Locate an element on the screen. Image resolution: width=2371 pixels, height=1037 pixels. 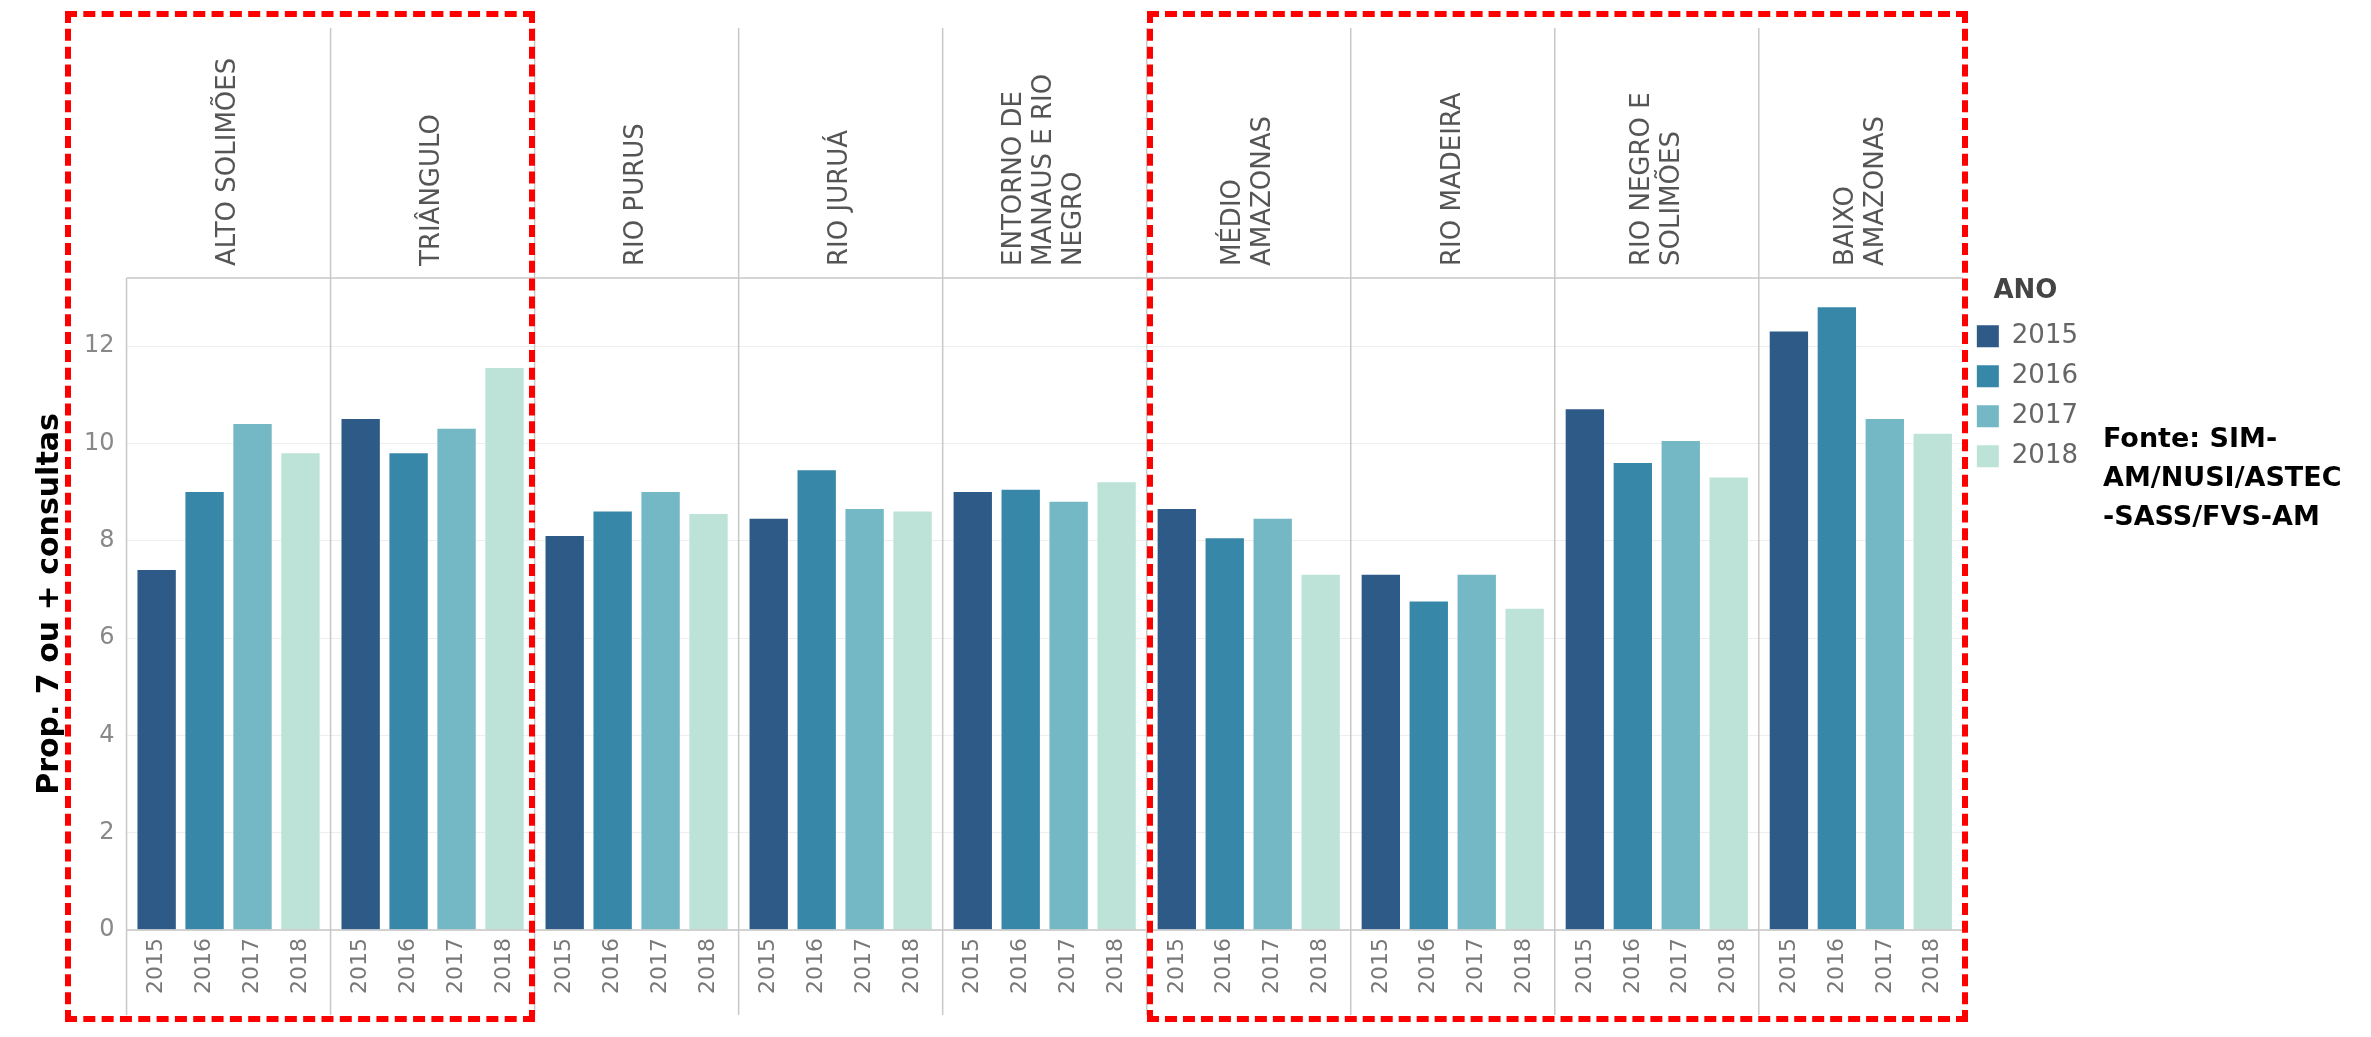
legend-label: 2015 is located at coordinates (2044, 333).